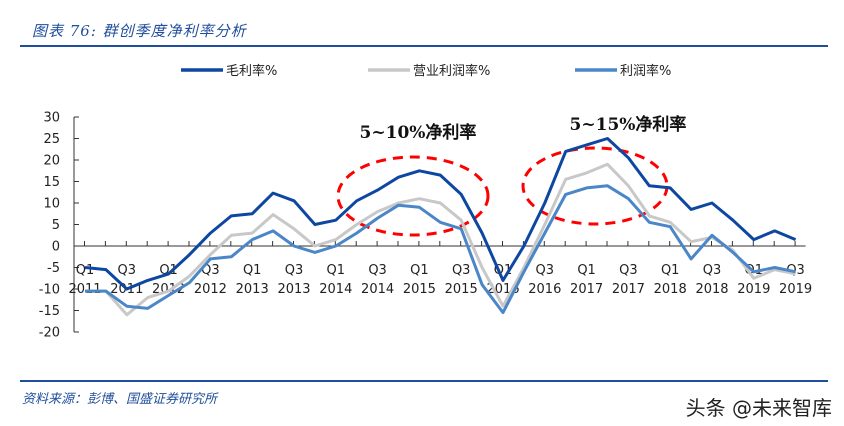  Describe the element at coordinates (210, 289) in the screenshot. I see `x-tick-label-year: 2012` at that location.